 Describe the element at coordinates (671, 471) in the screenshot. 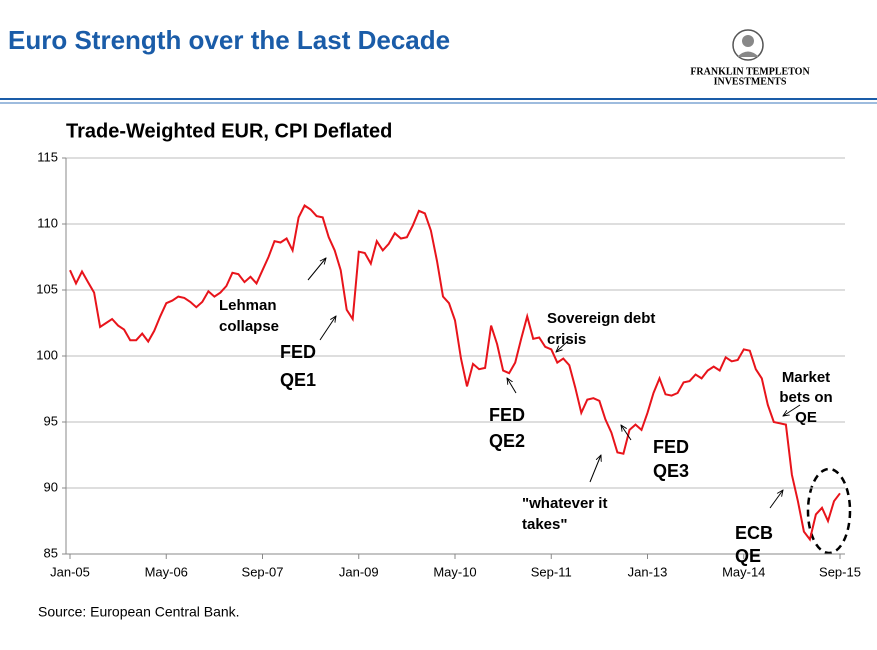

I see `annotation: QE3` at that location.